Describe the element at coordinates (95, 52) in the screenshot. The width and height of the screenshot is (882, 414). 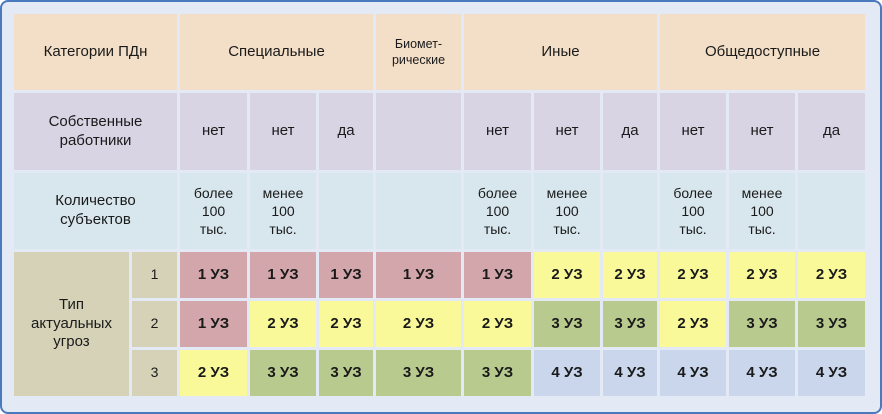
I see `table-title-cell: Категории ПДн` at that location.